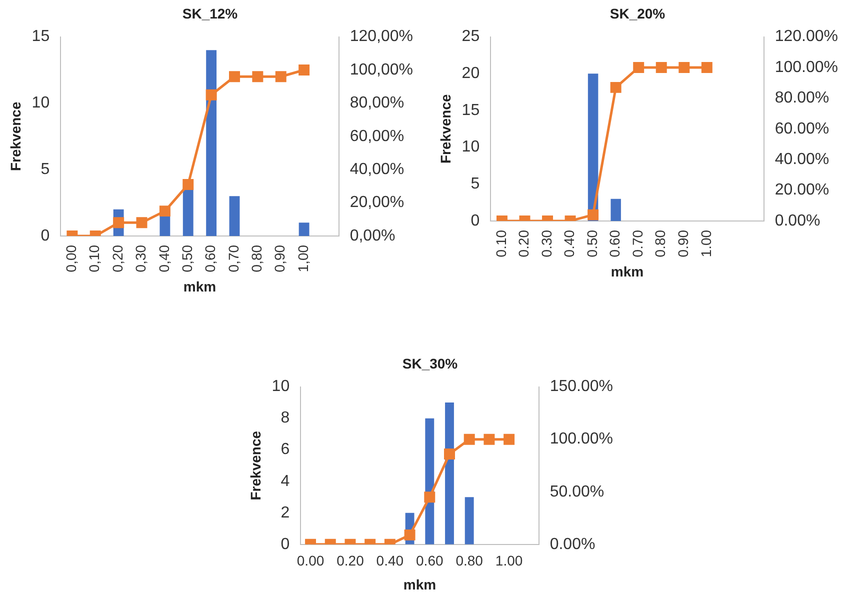 This screenshot has width=845, height=598. I want to click on x-tick-label: 0,90, so click(280, 258).